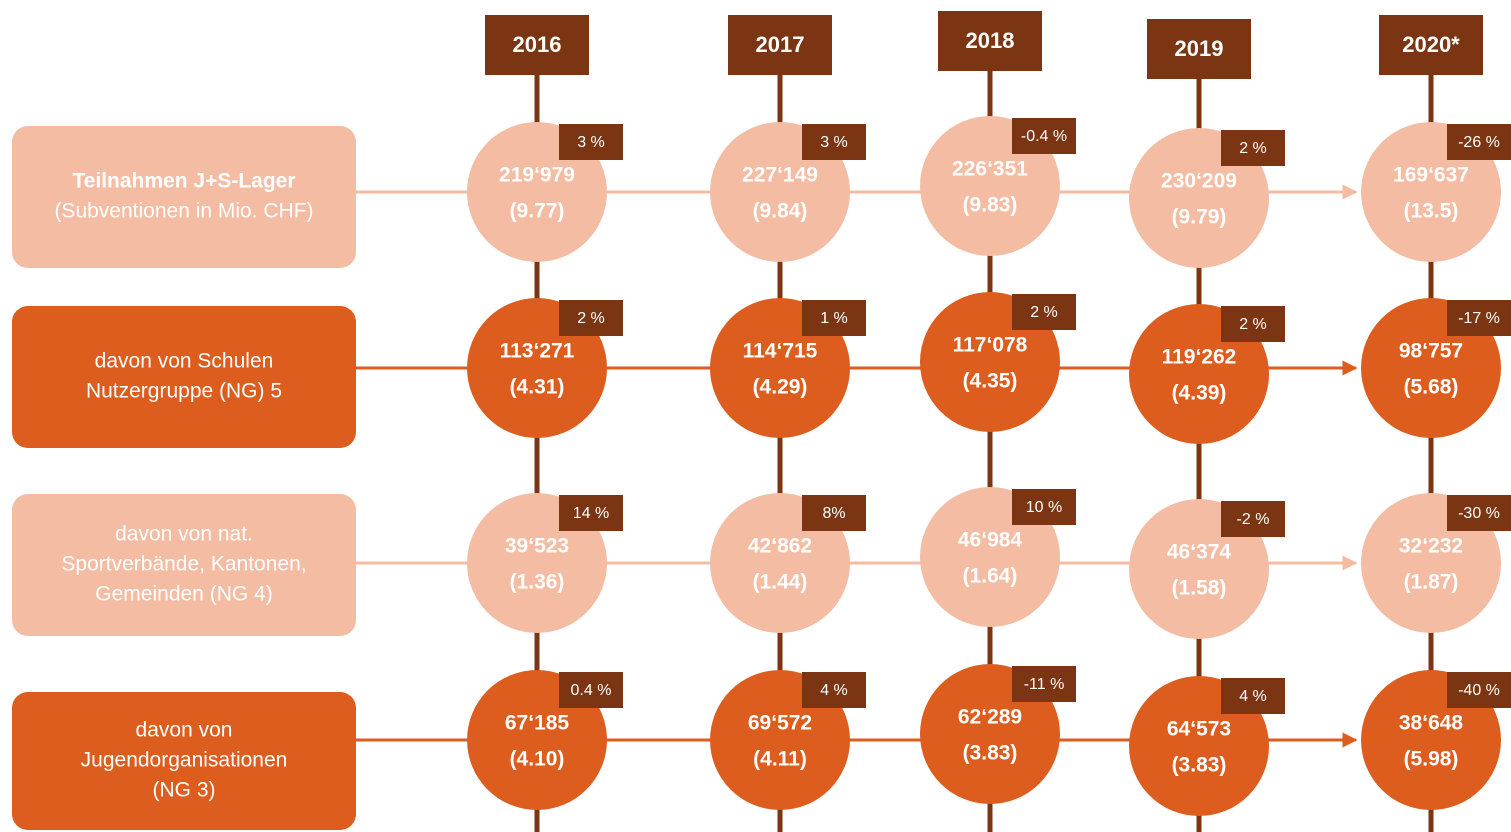 This screenshot has height=832, width=1511. What do you see at coordinates (990, 540) in the screenshot?
I see `value: 46‘984` at bounding box center [990, 540].